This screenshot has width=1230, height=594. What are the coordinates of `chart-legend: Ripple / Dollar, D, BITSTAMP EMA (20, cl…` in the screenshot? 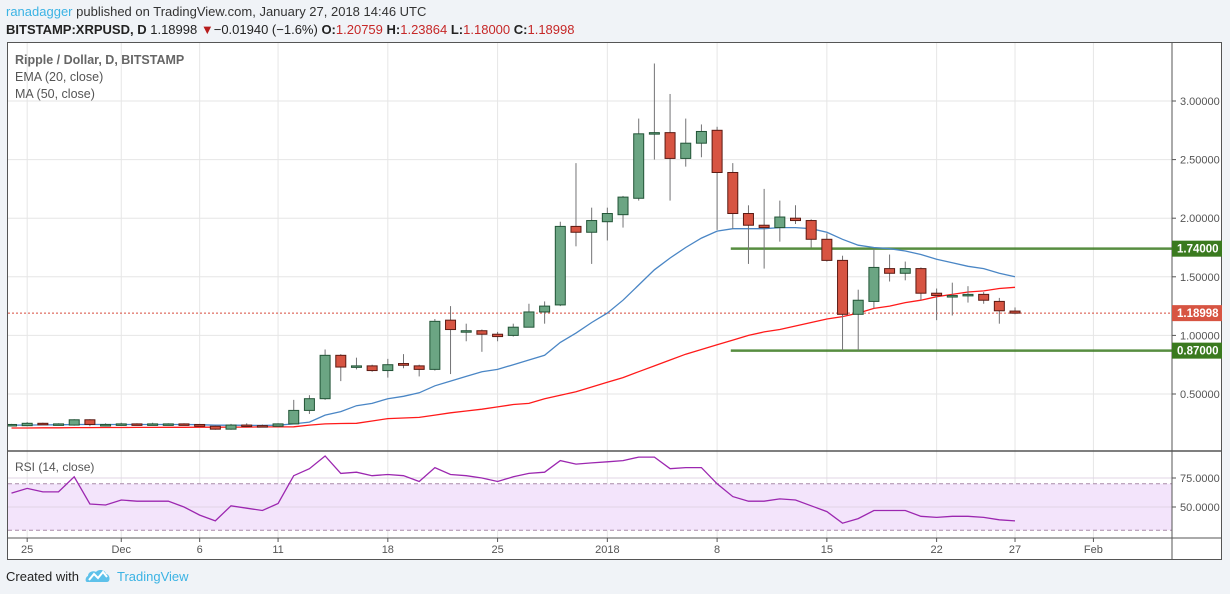 It's located at (99, 77).